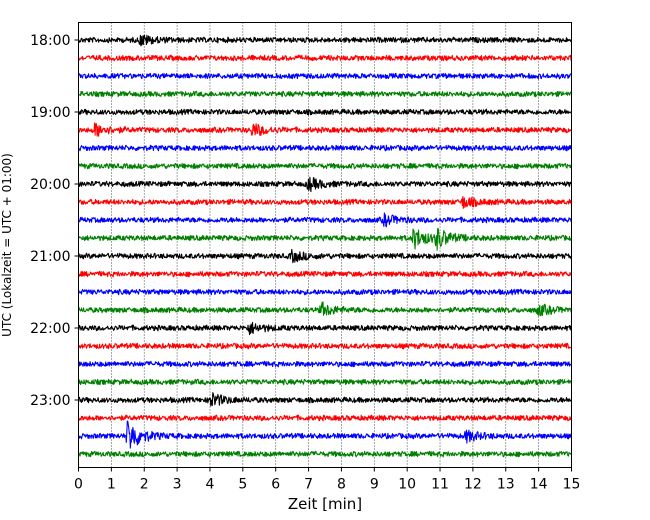 Image resolution: width=650 pixels, height=520 pixels. What do you see at coordinates (325, 504) in the screenshot?
I see `x-axis-label: Zeit [min]` at bounding box center [325, 504].